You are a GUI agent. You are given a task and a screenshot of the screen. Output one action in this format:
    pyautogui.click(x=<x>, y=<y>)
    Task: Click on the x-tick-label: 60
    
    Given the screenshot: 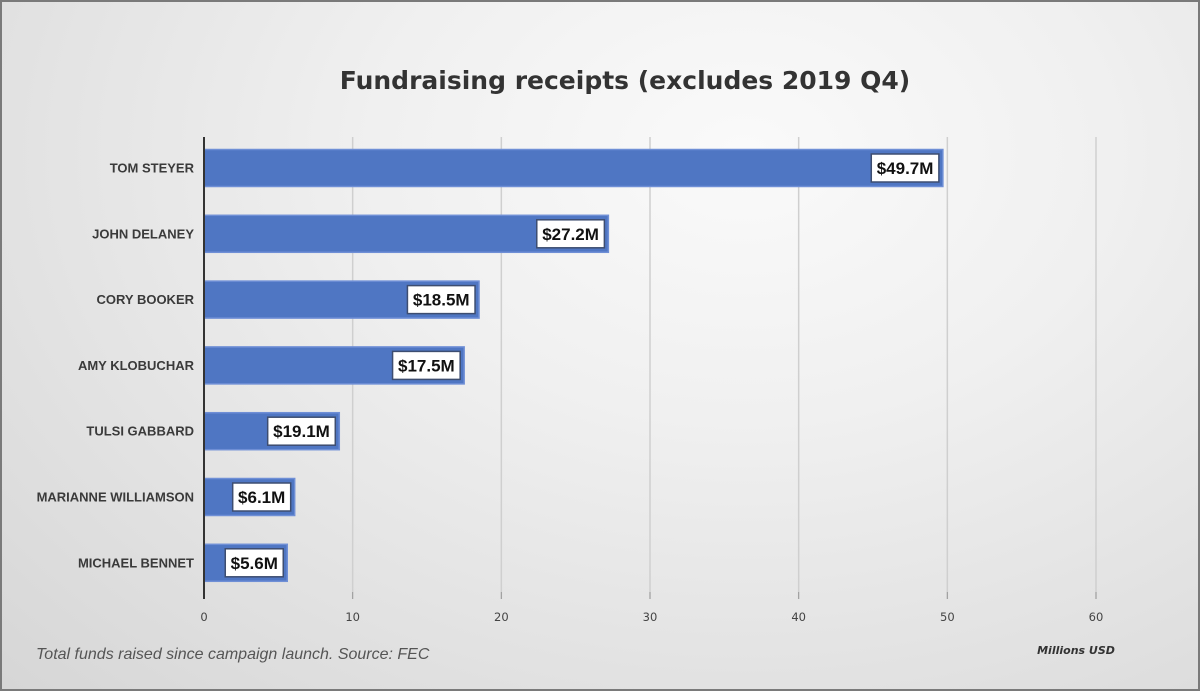 What is the action you would take?
    pyautogui.click(x=1096, y=617)
    